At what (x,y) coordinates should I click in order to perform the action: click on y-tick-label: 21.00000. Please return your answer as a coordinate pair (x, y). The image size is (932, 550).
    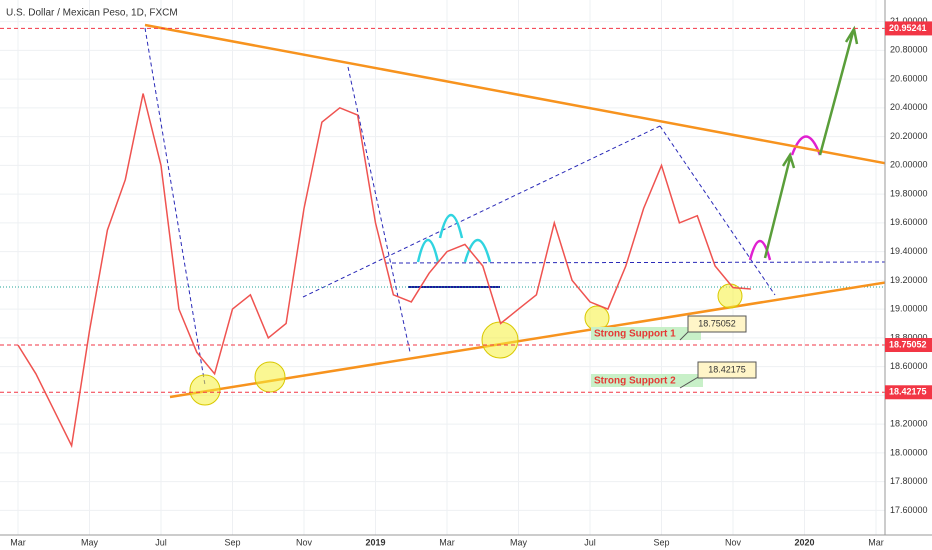
    Looking at the image, I should click on (909, 21).